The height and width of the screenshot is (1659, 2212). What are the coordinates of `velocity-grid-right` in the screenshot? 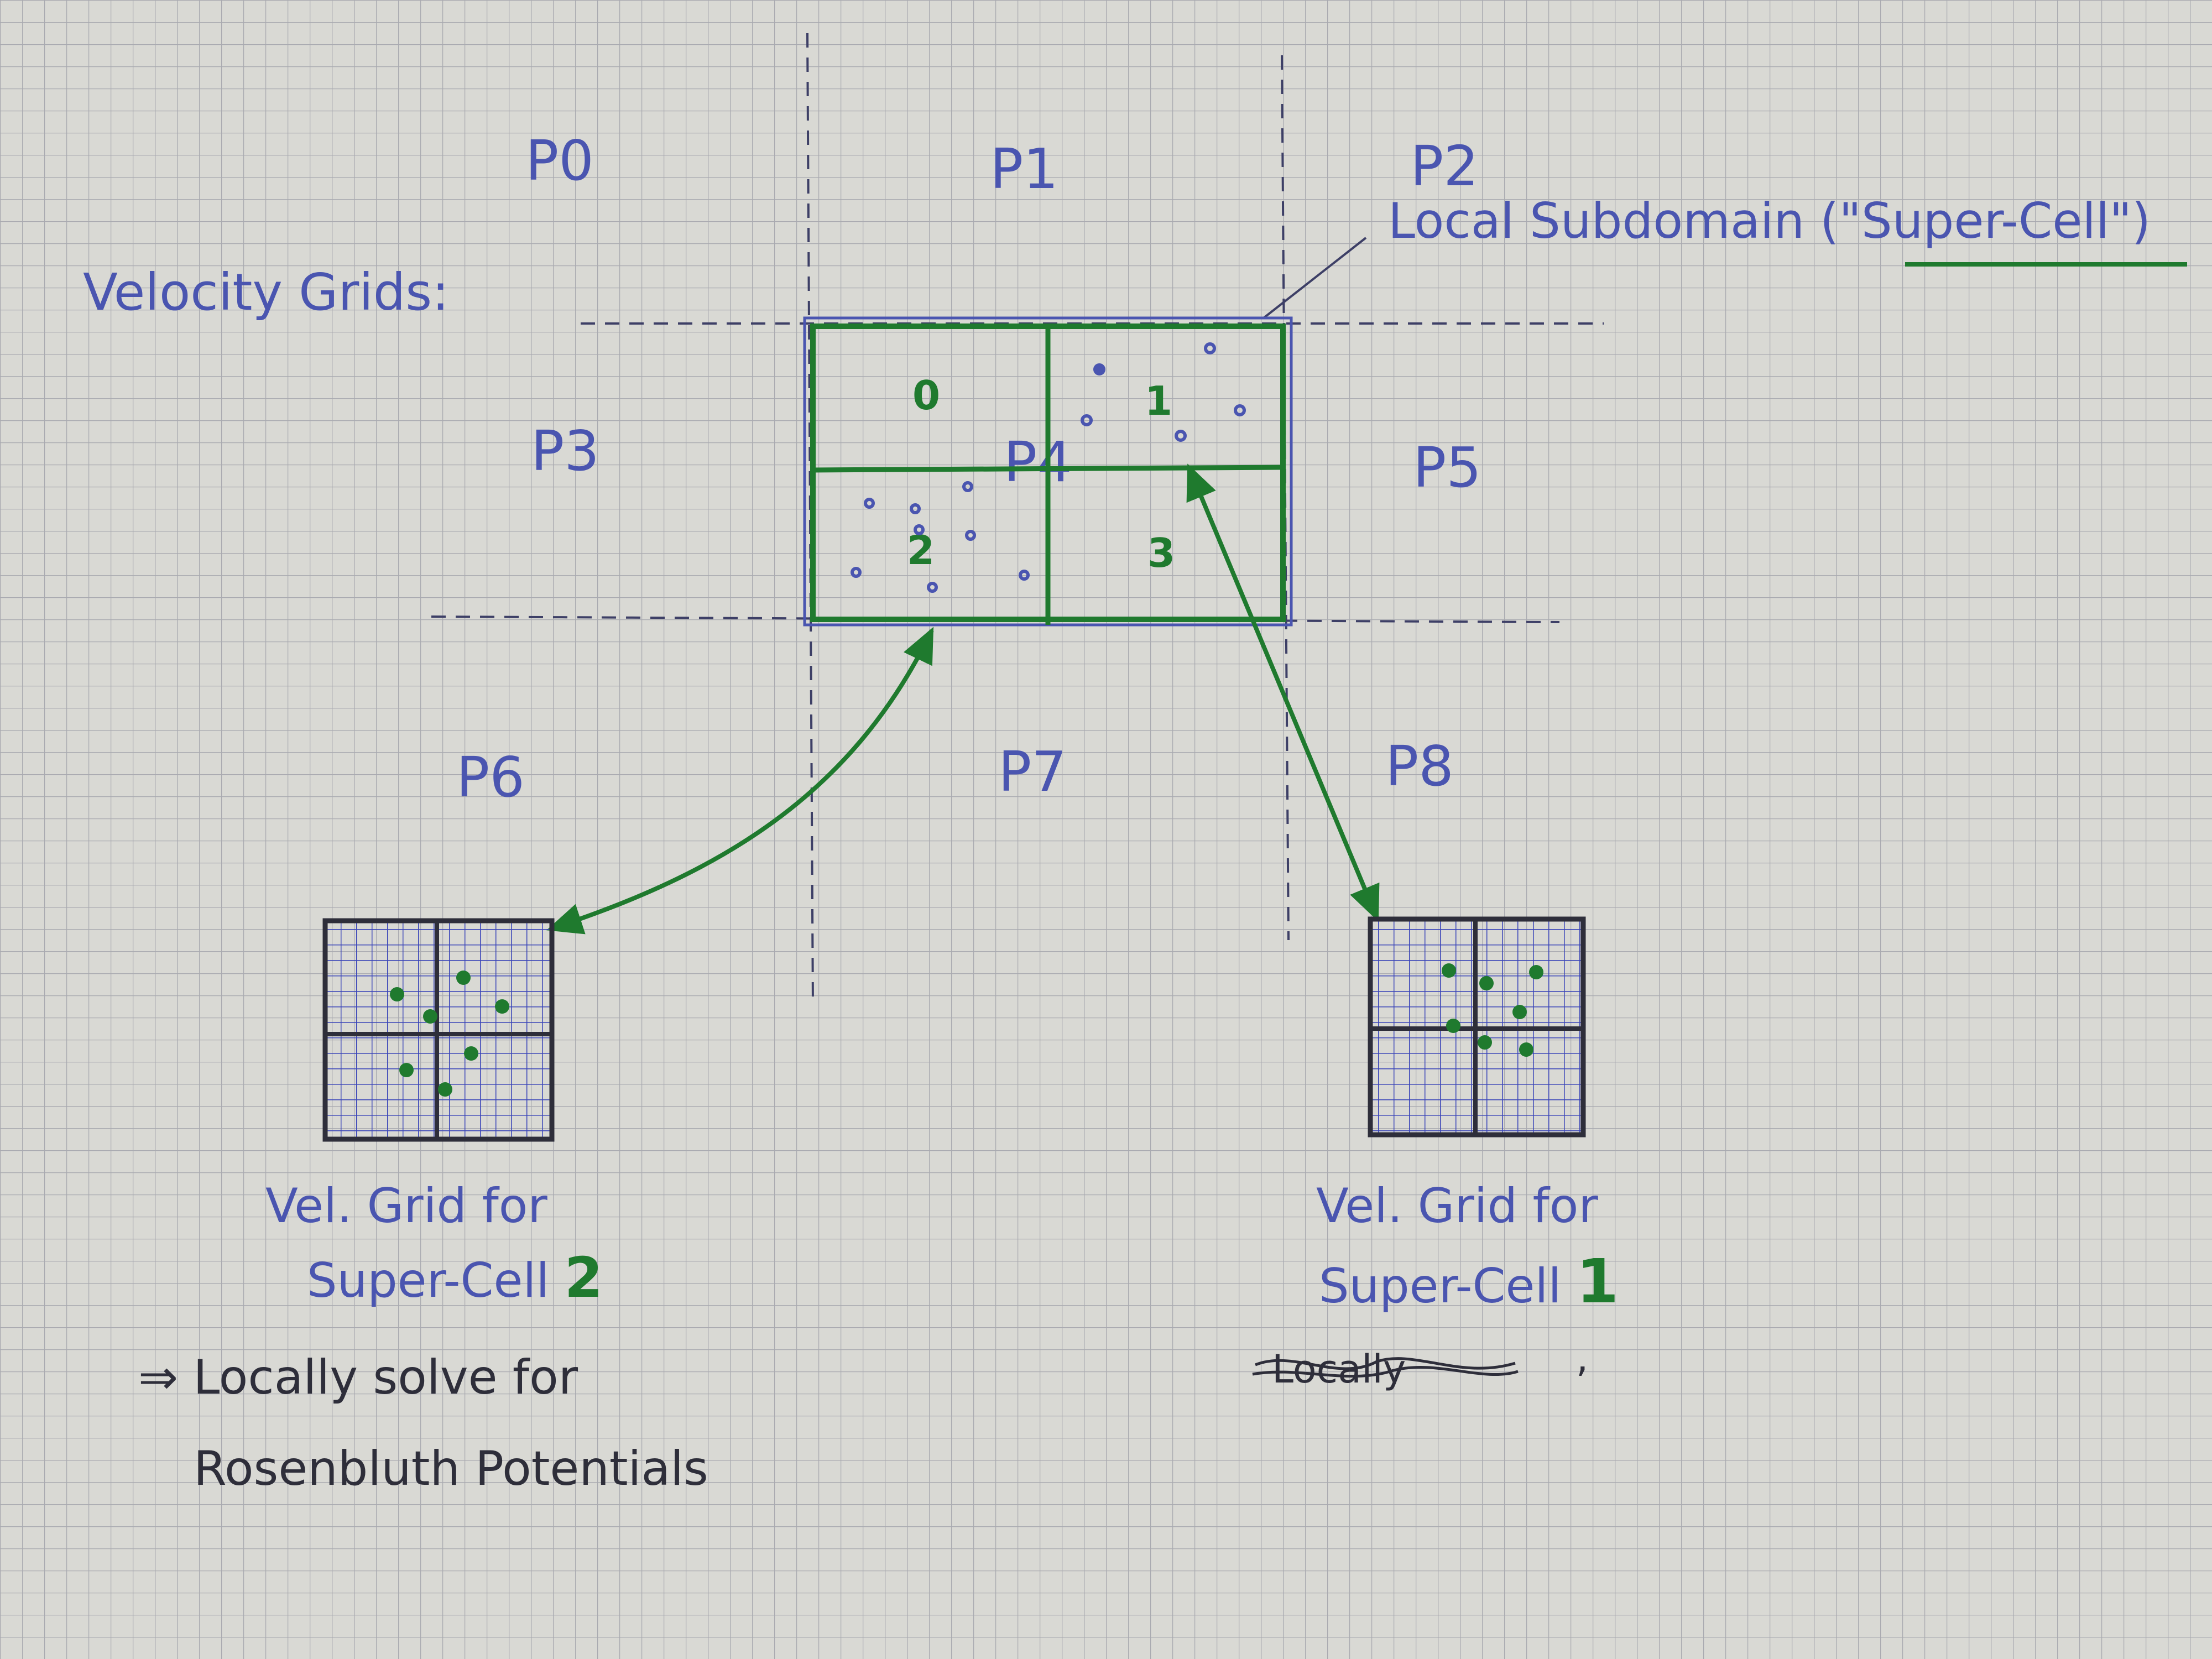 It's located at (1477, 1027).